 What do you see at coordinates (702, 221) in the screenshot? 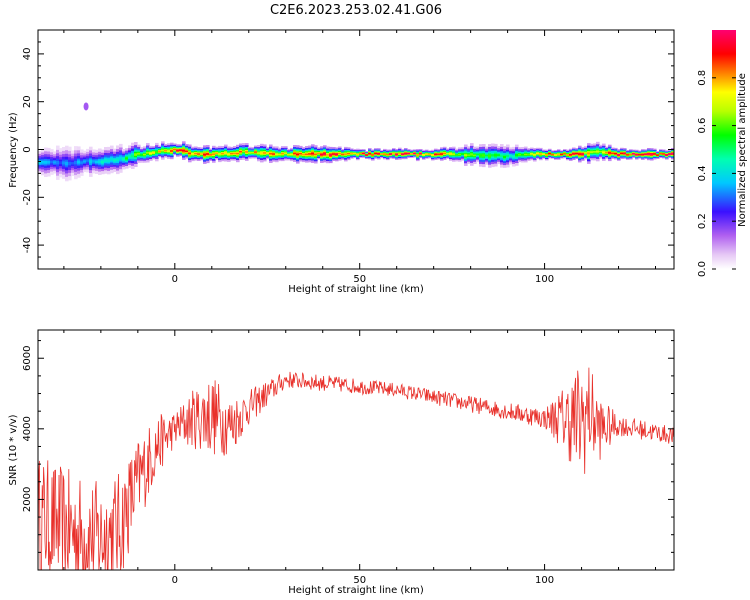
I see `colorbar-tick-label: 0.2` at bounding box center [702, 221].